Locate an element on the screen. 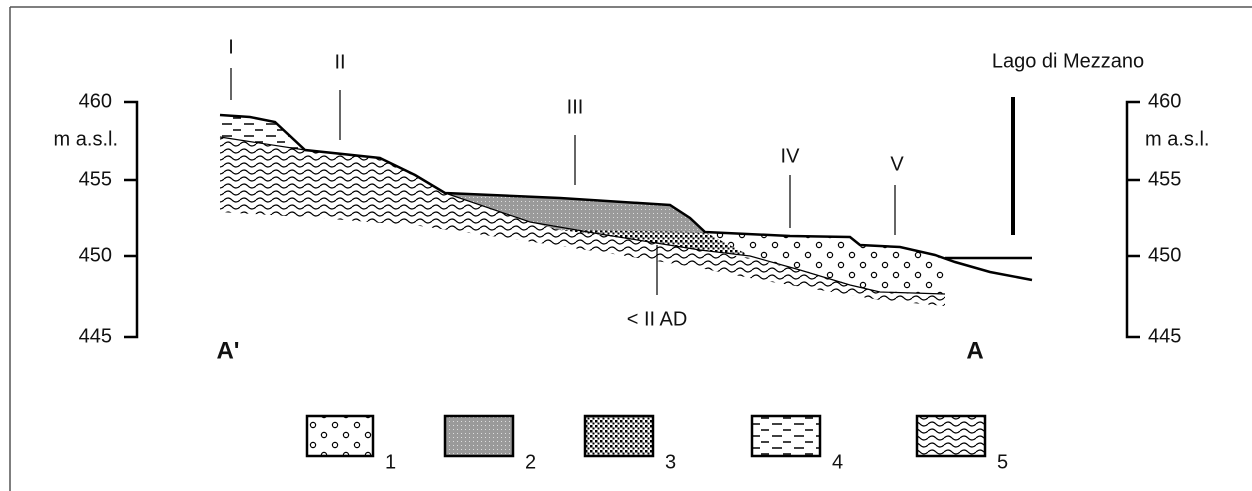  site-label: III is located at coordinates (575, 107).